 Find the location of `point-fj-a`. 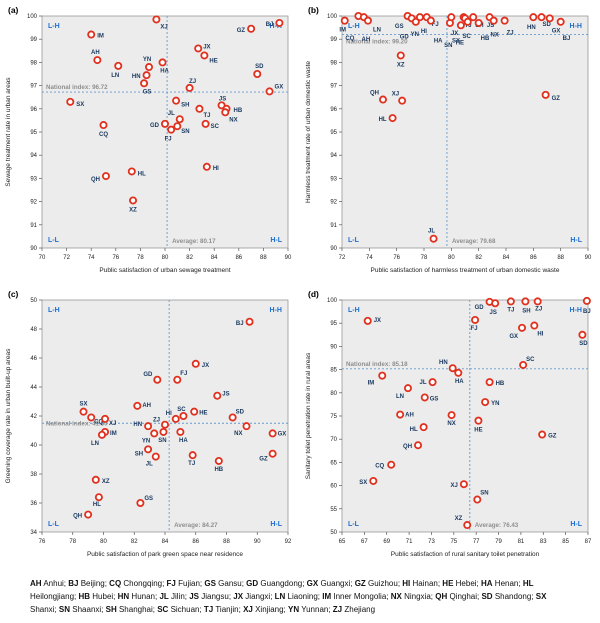

point-fj-a is located at coordinates (171, 129).